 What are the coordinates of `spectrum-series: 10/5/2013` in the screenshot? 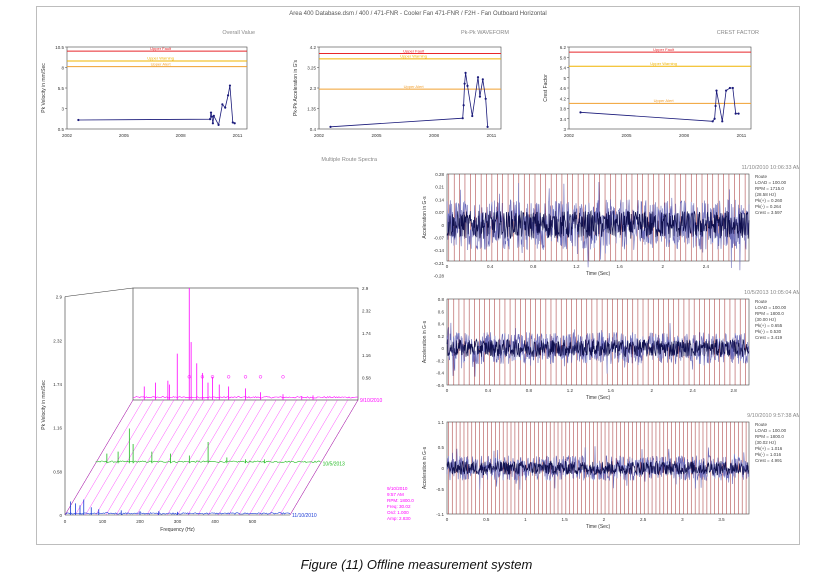 It's located at (220, 447).